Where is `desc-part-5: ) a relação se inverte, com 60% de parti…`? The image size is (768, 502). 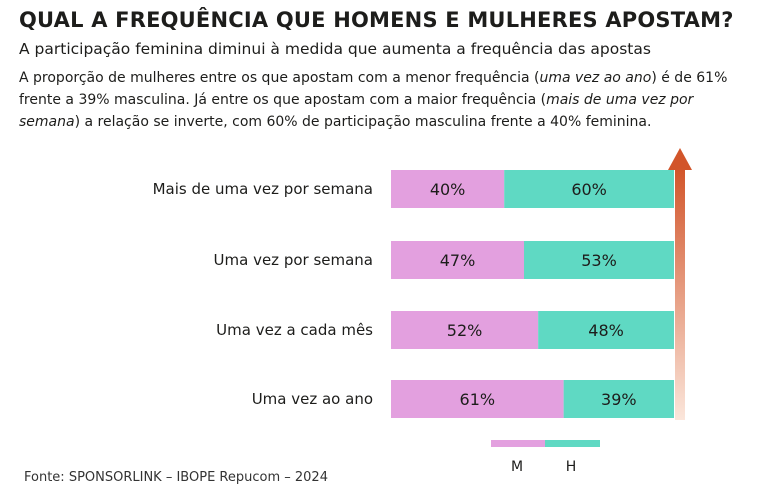
desc-part-5: ) a relação se inverte, com 60% de parti… is located at coordinates (363, 122).